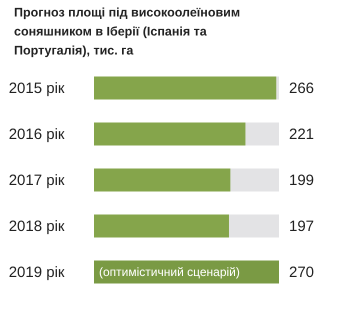 Image resolution: width=350 pixels, height=320 pixels. What do you see at coordinates (169, 272) in the screenshot?
I see `annotation: (оптимістичний сценарій)` at bounding box center [169, 272].